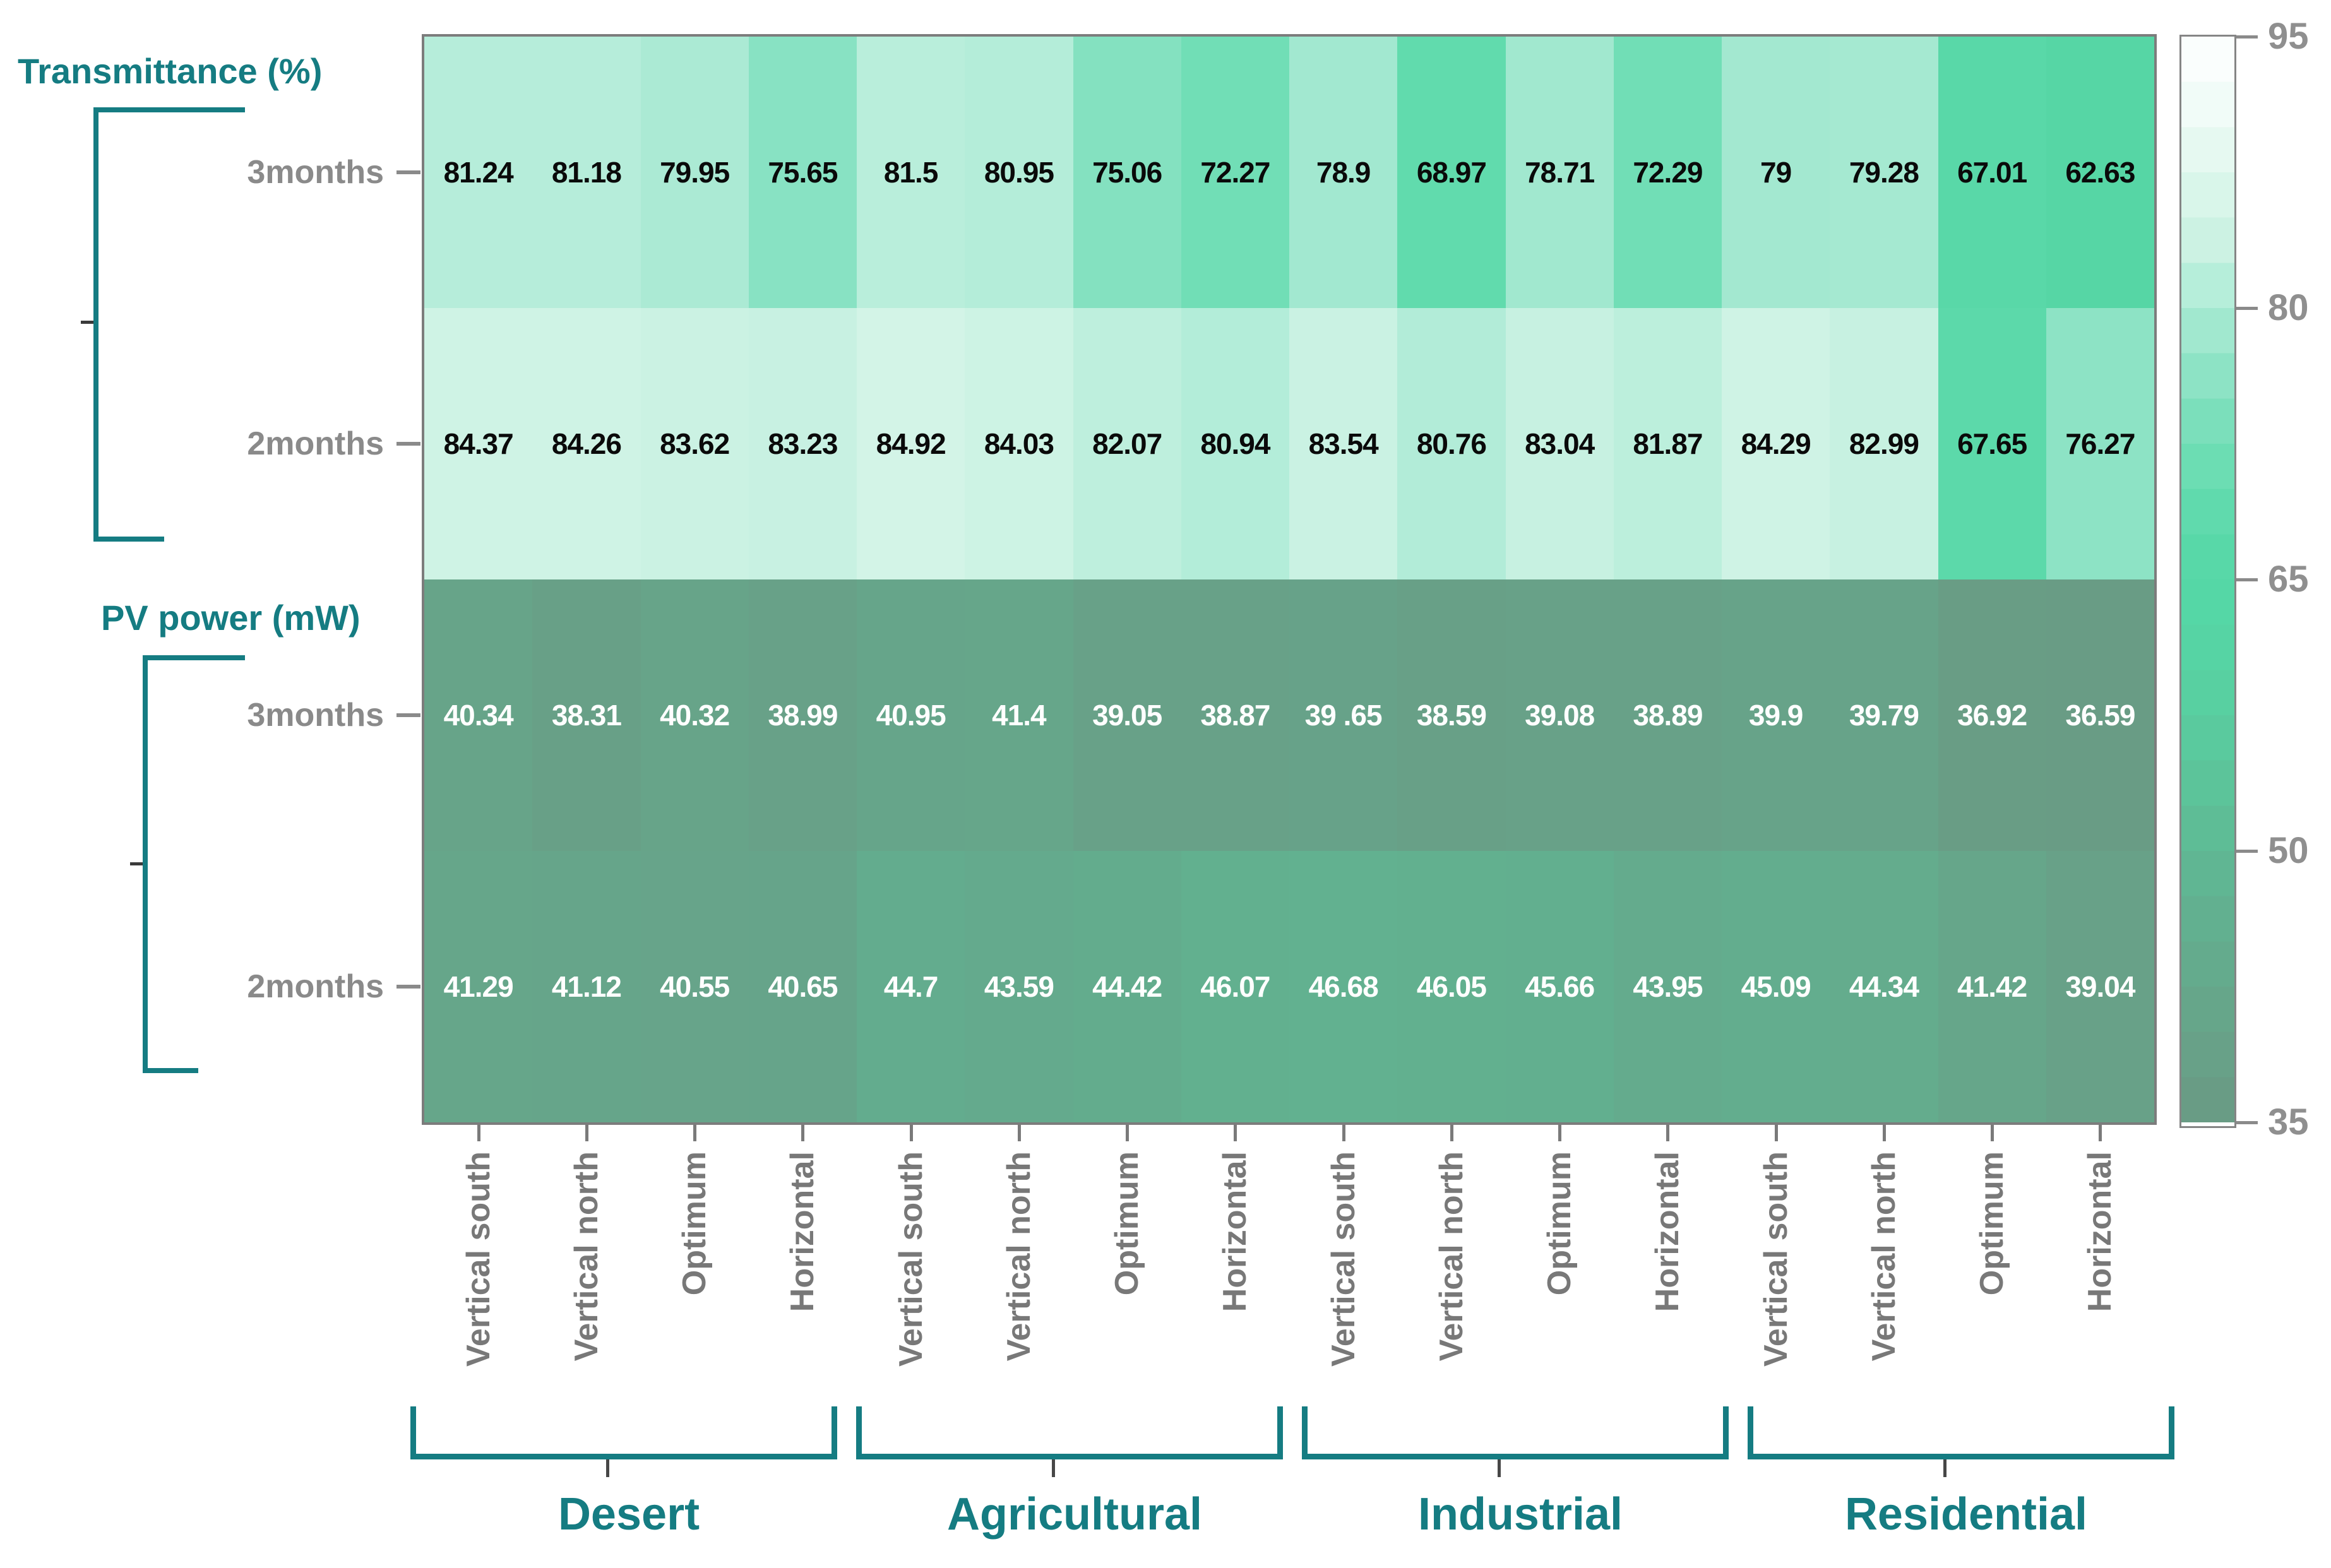 The width and height of the screenshot is (2331, 1568). Describe the element at coordinates (1667, 444) in the screenshot. I see `heatmap-cell: 81.87` at that location.